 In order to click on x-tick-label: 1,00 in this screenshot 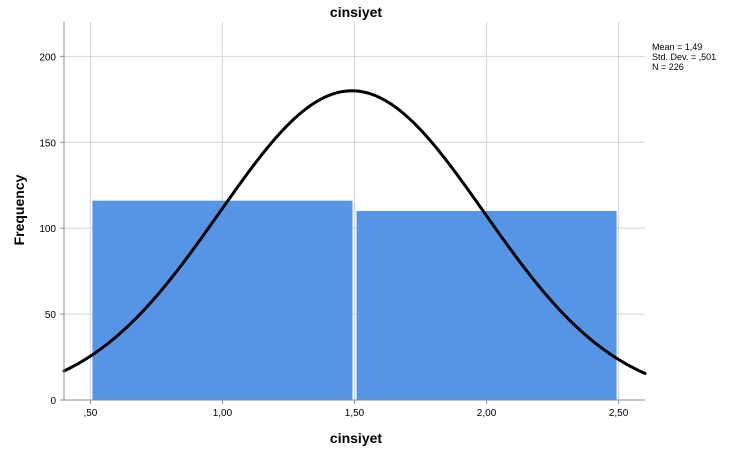, I will do `click(223, 413)`.